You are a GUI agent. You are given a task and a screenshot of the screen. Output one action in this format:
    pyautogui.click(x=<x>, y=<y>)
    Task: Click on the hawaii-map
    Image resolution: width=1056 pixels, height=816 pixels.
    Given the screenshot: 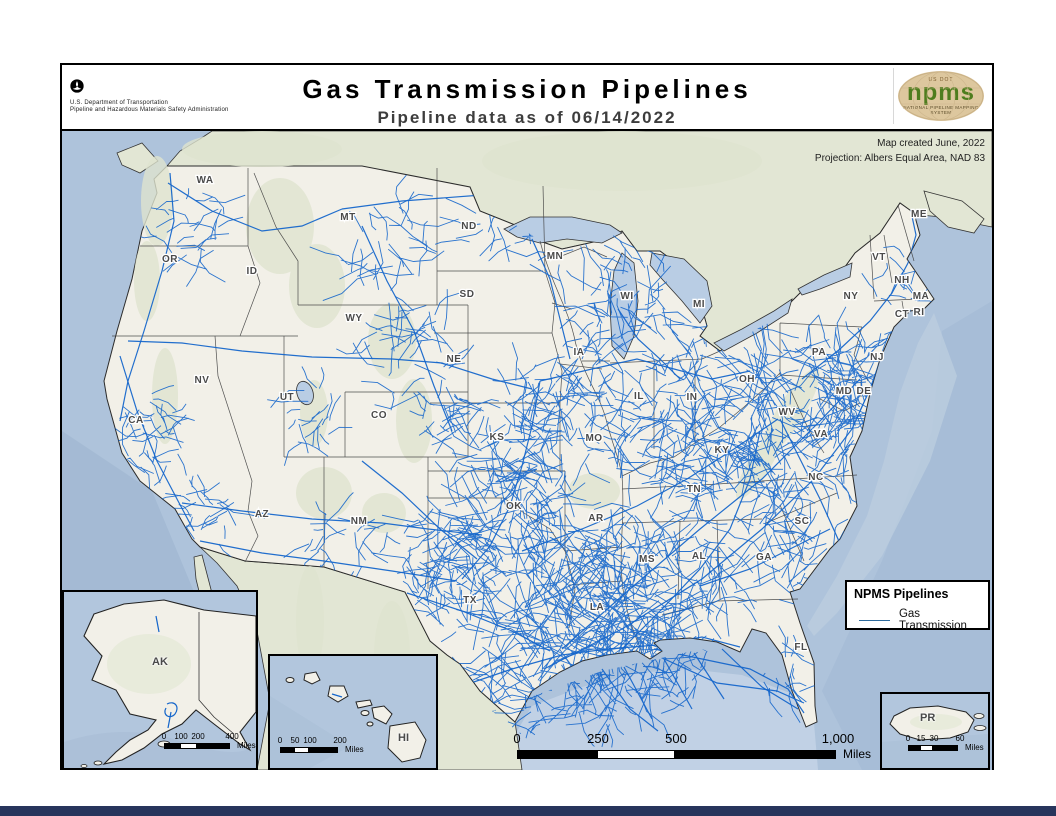 What is the action you would take?
    pyautogui.click(x=353, y=712)
    